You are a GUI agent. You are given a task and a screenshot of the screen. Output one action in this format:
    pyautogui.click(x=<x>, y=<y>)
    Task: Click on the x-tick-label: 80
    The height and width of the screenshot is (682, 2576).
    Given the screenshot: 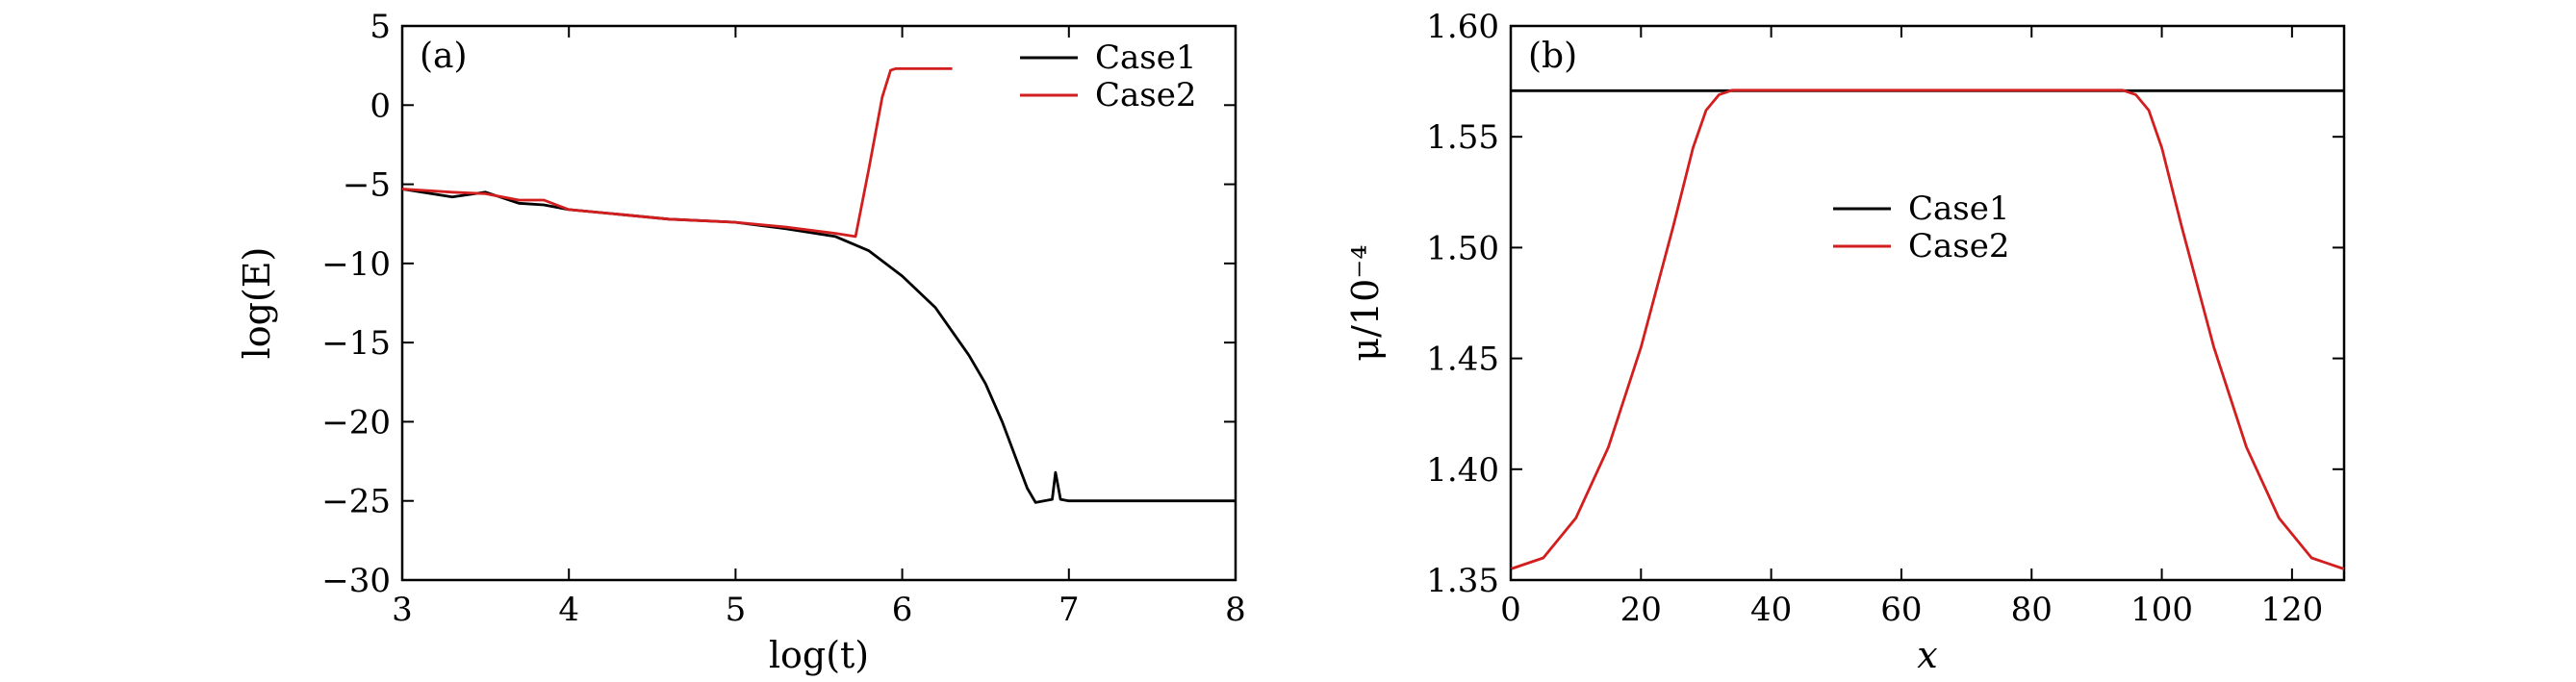 What is the action you would take?
    pyautogui.click(x=2032, y=610)
    